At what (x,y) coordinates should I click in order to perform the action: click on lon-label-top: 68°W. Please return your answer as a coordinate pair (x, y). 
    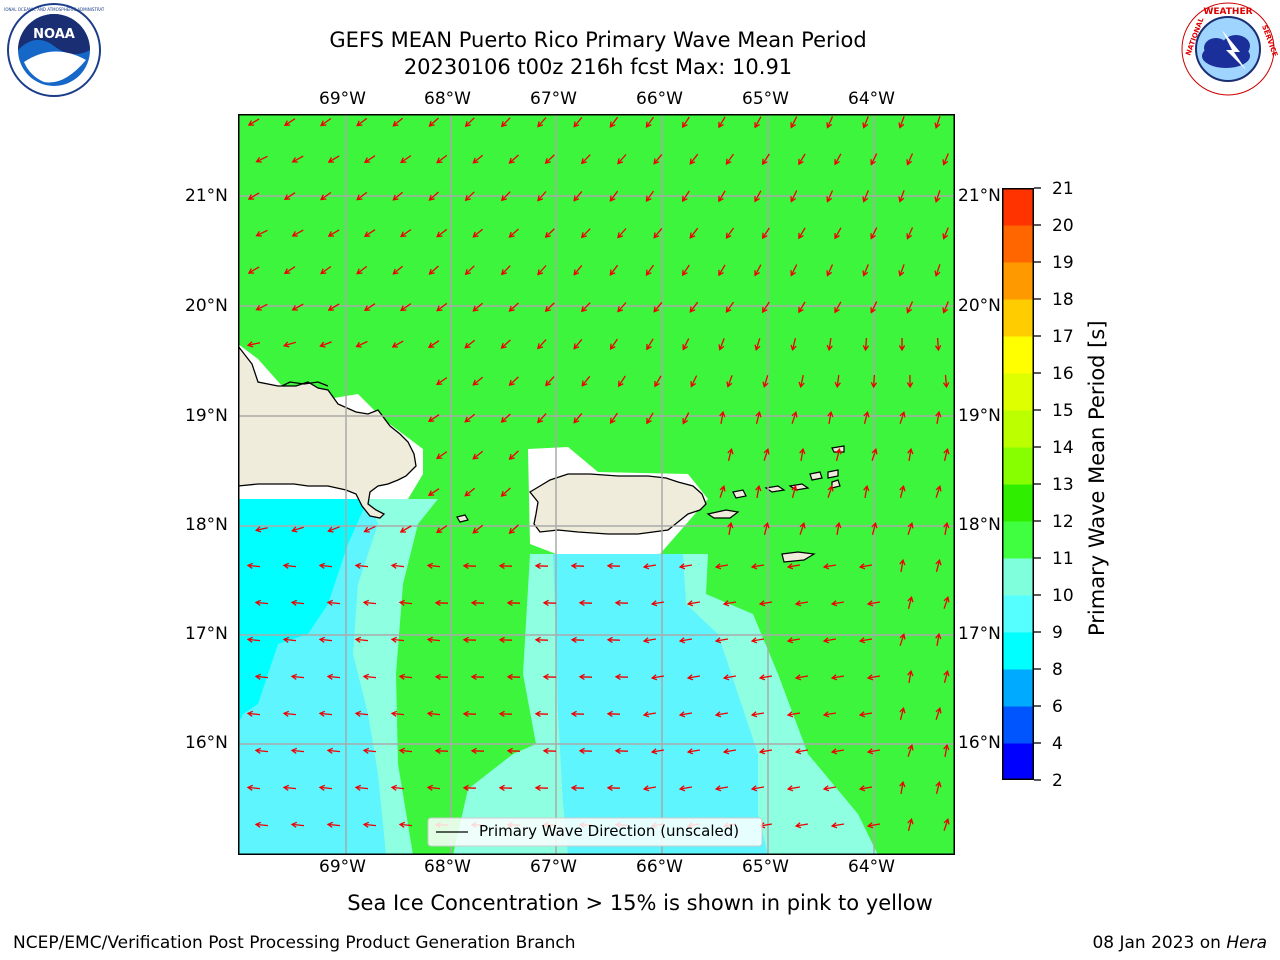
    Looking at the image, I should click on (447, 99).